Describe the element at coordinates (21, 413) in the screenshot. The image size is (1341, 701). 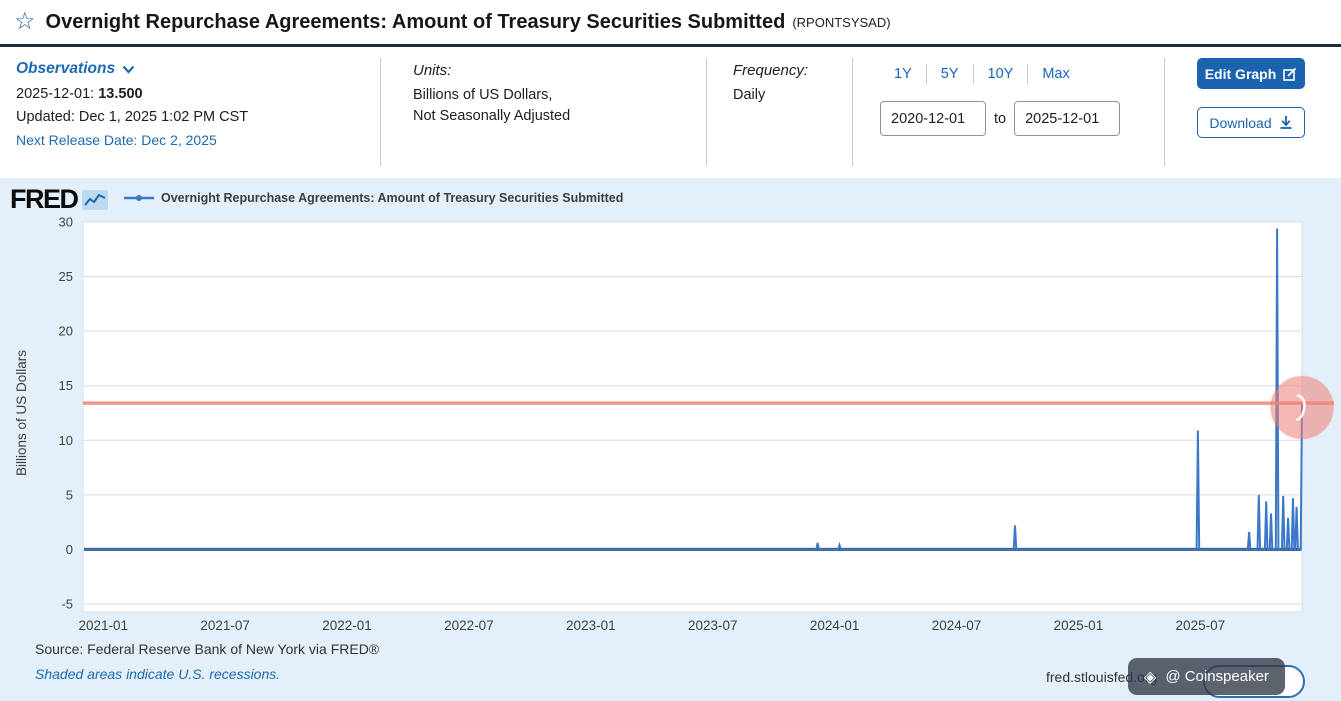
I see `svg-text: Billions of US Dollars` at that location.